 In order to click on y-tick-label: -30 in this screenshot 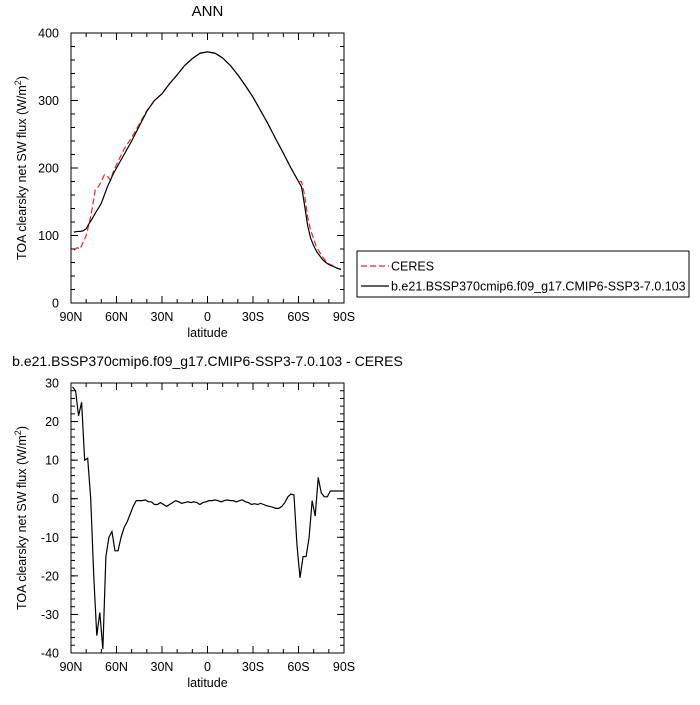, I will do `click(50, 615)`.